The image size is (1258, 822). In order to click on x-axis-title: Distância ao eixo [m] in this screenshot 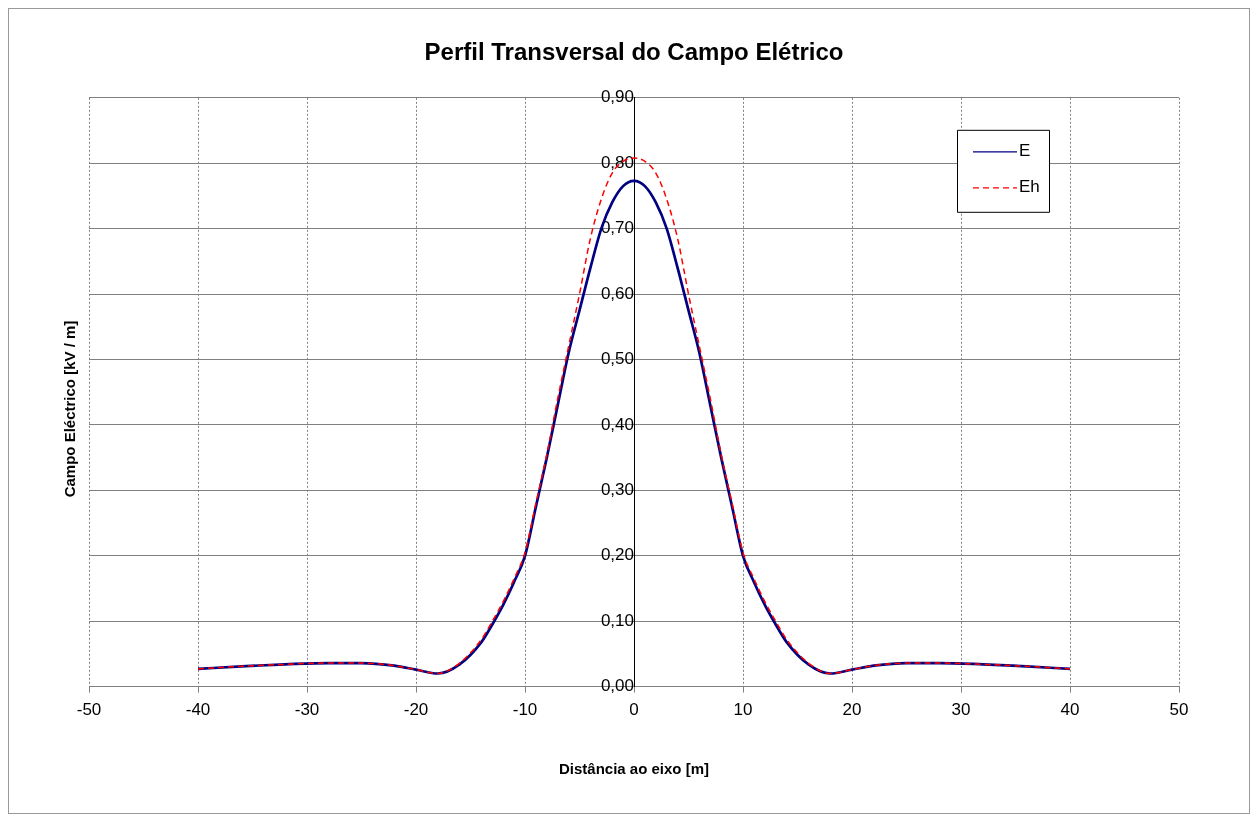, I will do `click(634, 769)`.